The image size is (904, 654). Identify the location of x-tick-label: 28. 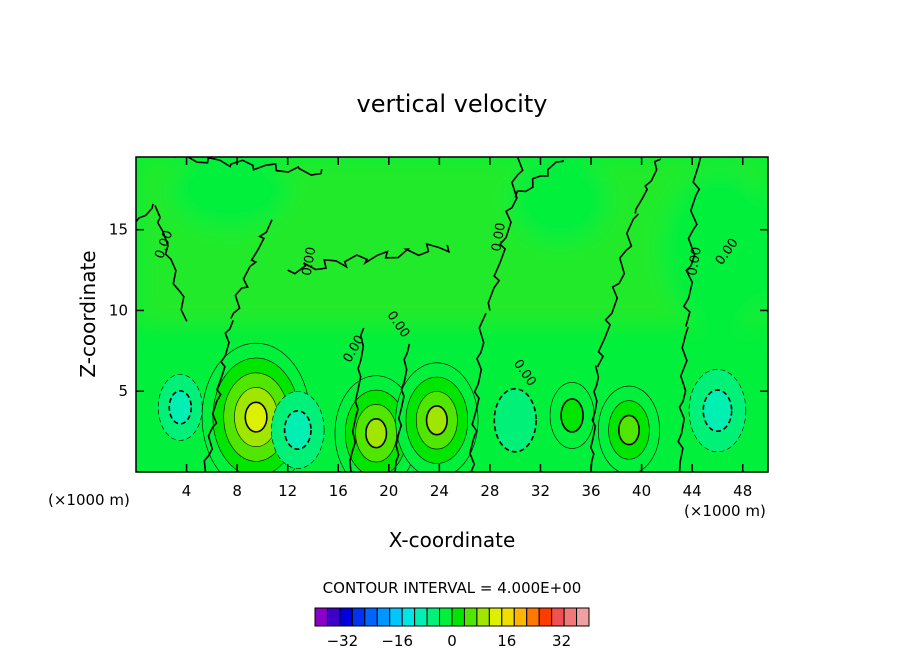
(489, 491).